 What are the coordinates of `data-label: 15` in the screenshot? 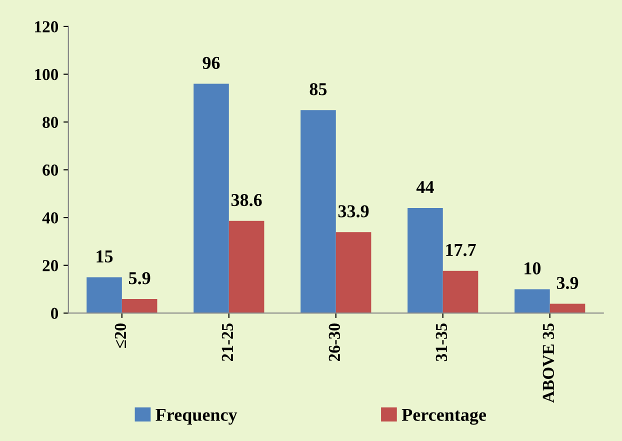 It's located at (104, 256).